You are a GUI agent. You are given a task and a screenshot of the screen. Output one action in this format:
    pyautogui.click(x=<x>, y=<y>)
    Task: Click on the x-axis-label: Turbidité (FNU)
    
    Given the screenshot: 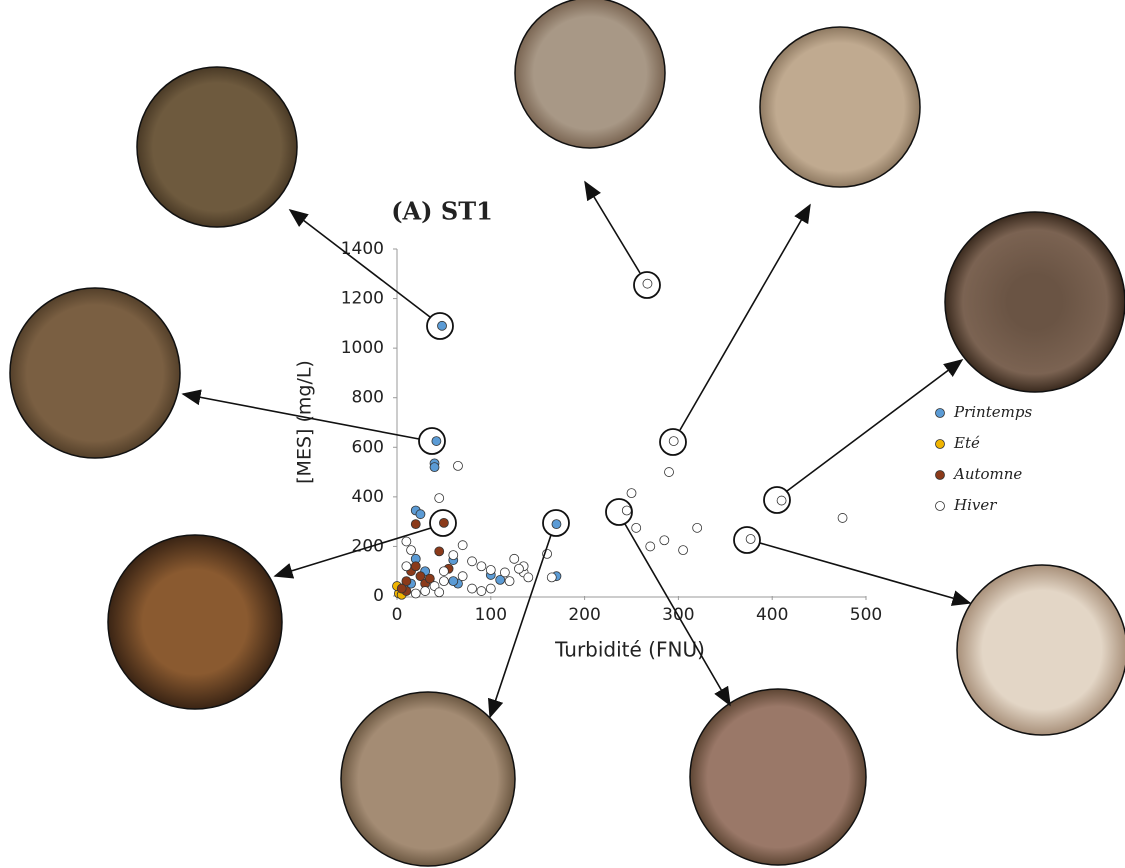 What is the action you would take?
    pyautogui.click(x=629, y=650)
    